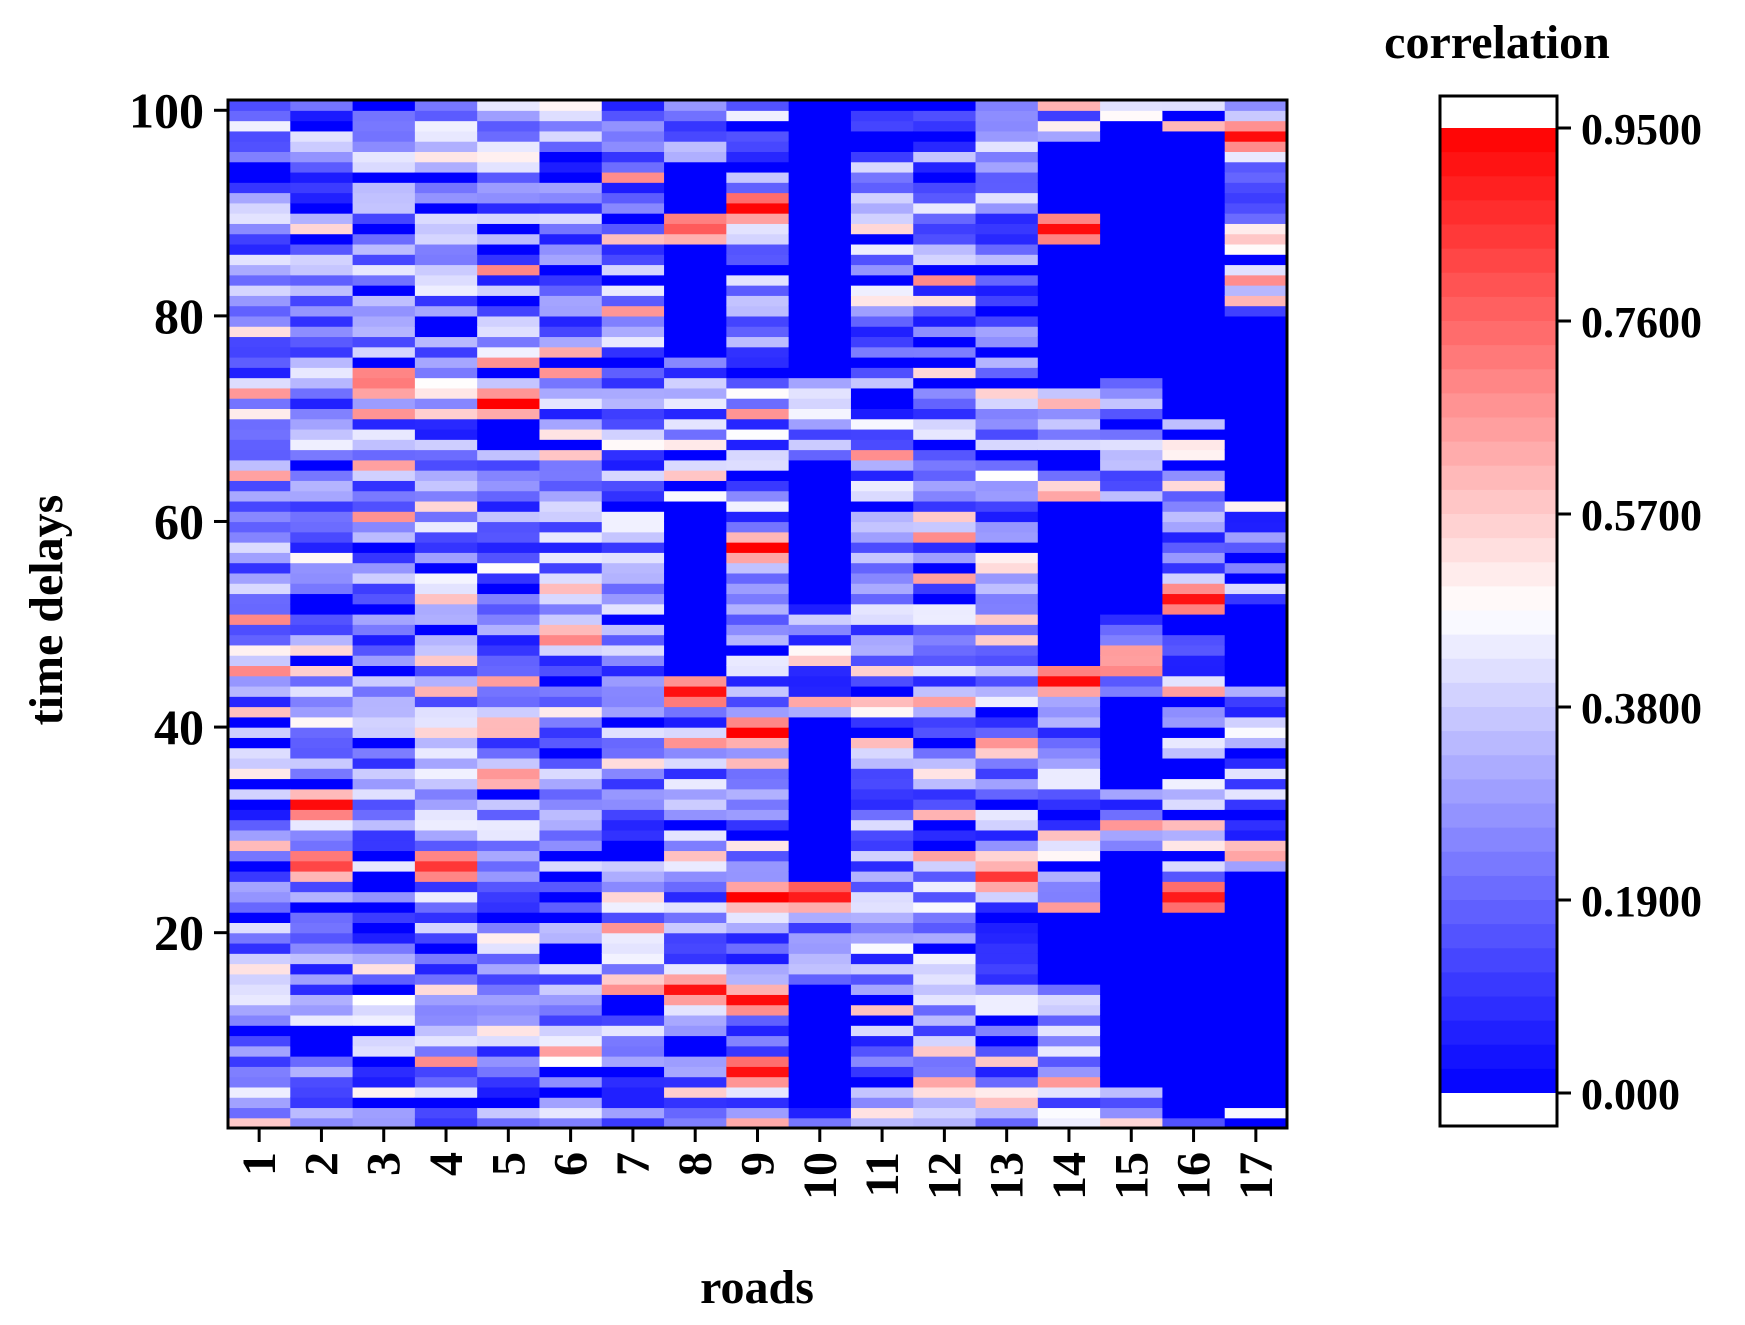 The image size is (1745, 1325). Describe the element at coordinates (633, 1164) in the screenshot. I see `x-tick-label: 7` at that location.